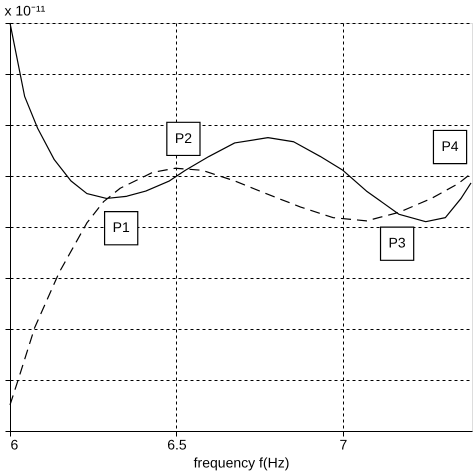 This screenshot has height=474, width=474. I want to click on annotation: P1, so click(121, 227).